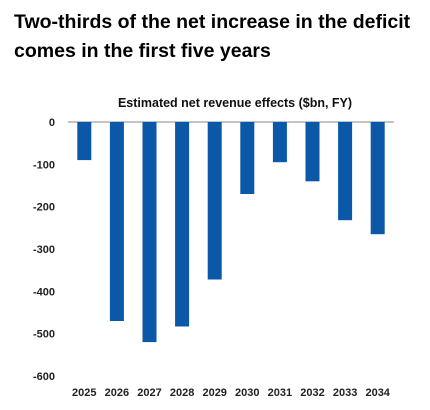 The width and height of the screenshot is (430, 410). Describe the element at coordinates (247, 158) in the screenshot. I see `bar-2030` at that location.